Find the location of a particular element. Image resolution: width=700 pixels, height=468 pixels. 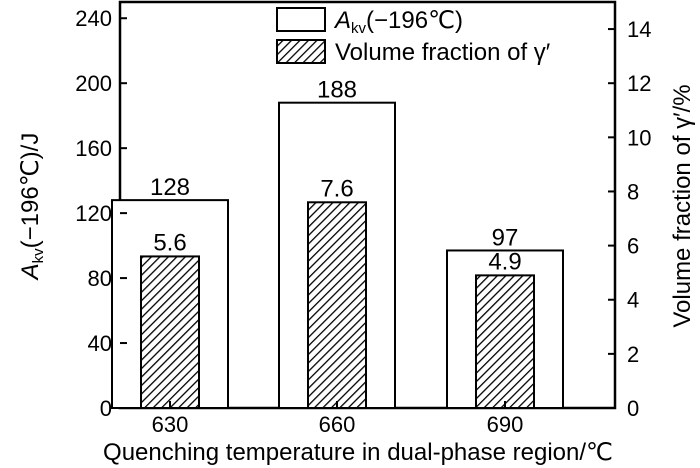

data-label-akv-690: 97 is located at coordinates (505, 237).